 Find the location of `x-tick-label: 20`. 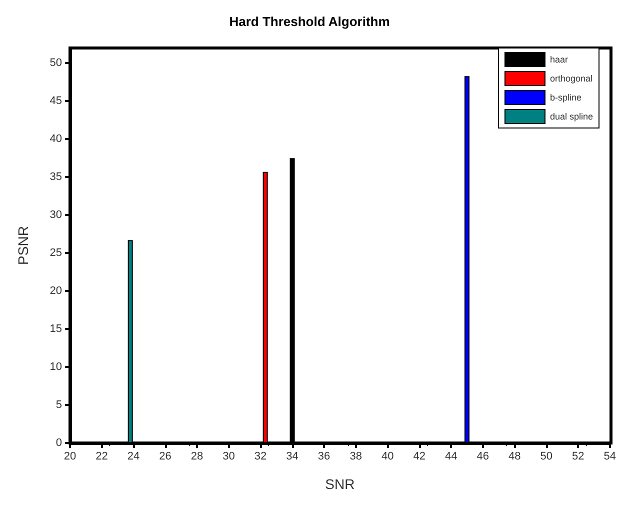

x-tick-label: 20 is located at coordinates (70, 456).